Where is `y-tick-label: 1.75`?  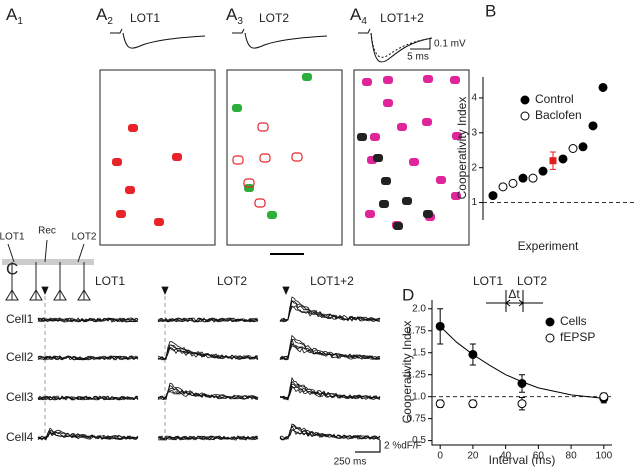 y-tick-label: 1.75 is located at coordinates (417, 330).